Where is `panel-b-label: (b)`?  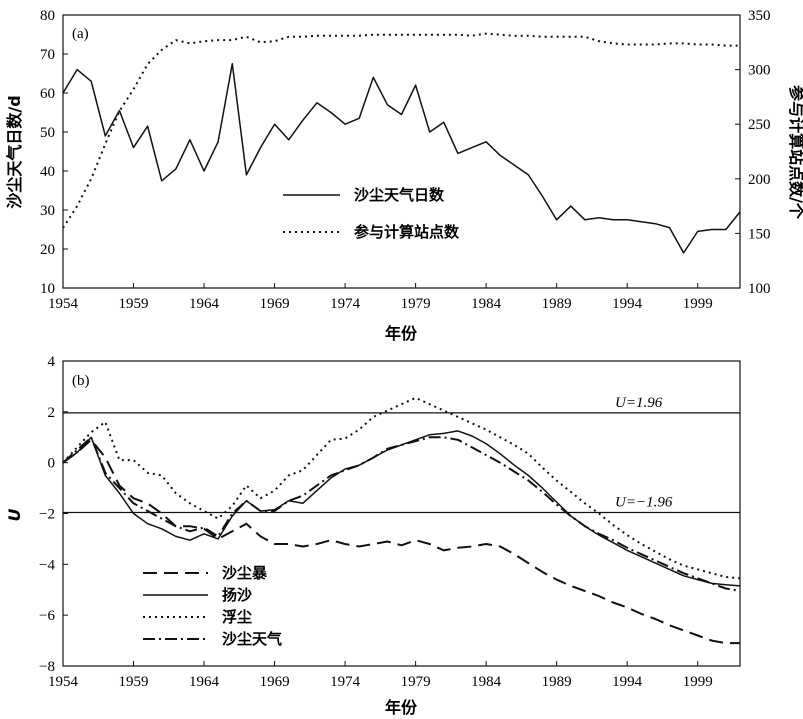
panel-b-label: (b) is located at coordinates (81, 381).